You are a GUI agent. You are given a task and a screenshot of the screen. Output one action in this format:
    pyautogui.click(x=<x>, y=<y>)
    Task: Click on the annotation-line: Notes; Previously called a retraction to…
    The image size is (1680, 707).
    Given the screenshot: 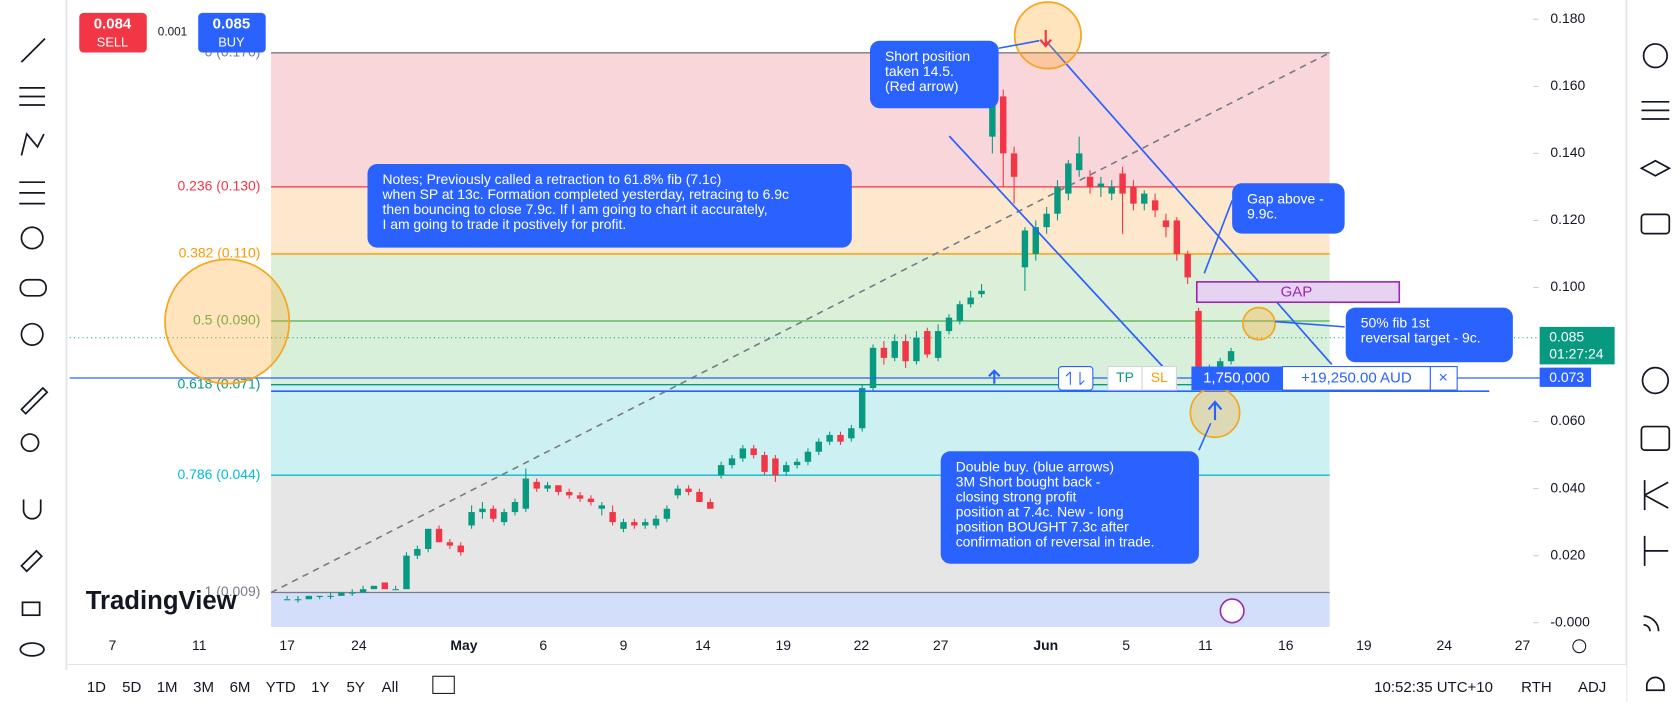 What is the action you would take?
    pyautogui.click(x=552, y=179)
    